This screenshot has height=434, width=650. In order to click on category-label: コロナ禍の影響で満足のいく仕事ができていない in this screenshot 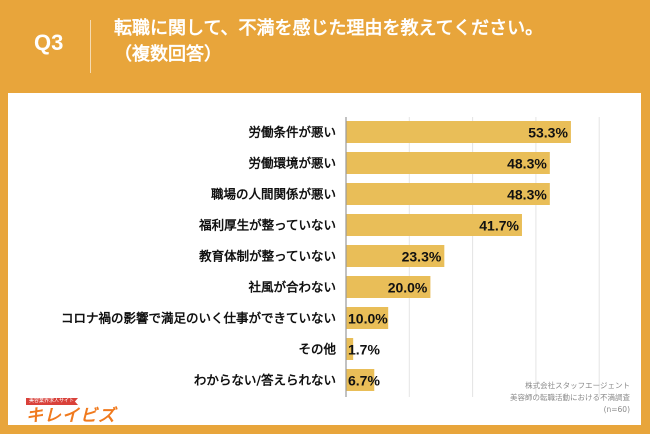, I will do `click(198, 318)`.